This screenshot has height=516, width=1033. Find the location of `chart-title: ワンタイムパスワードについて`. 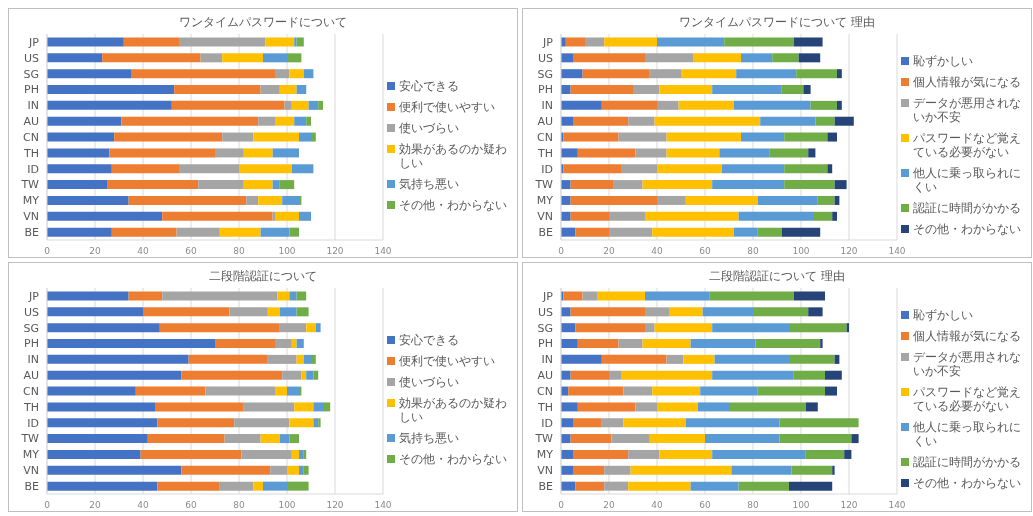

chart-title: ワンタイムパスワードについて is located at coordinates (263, 22).